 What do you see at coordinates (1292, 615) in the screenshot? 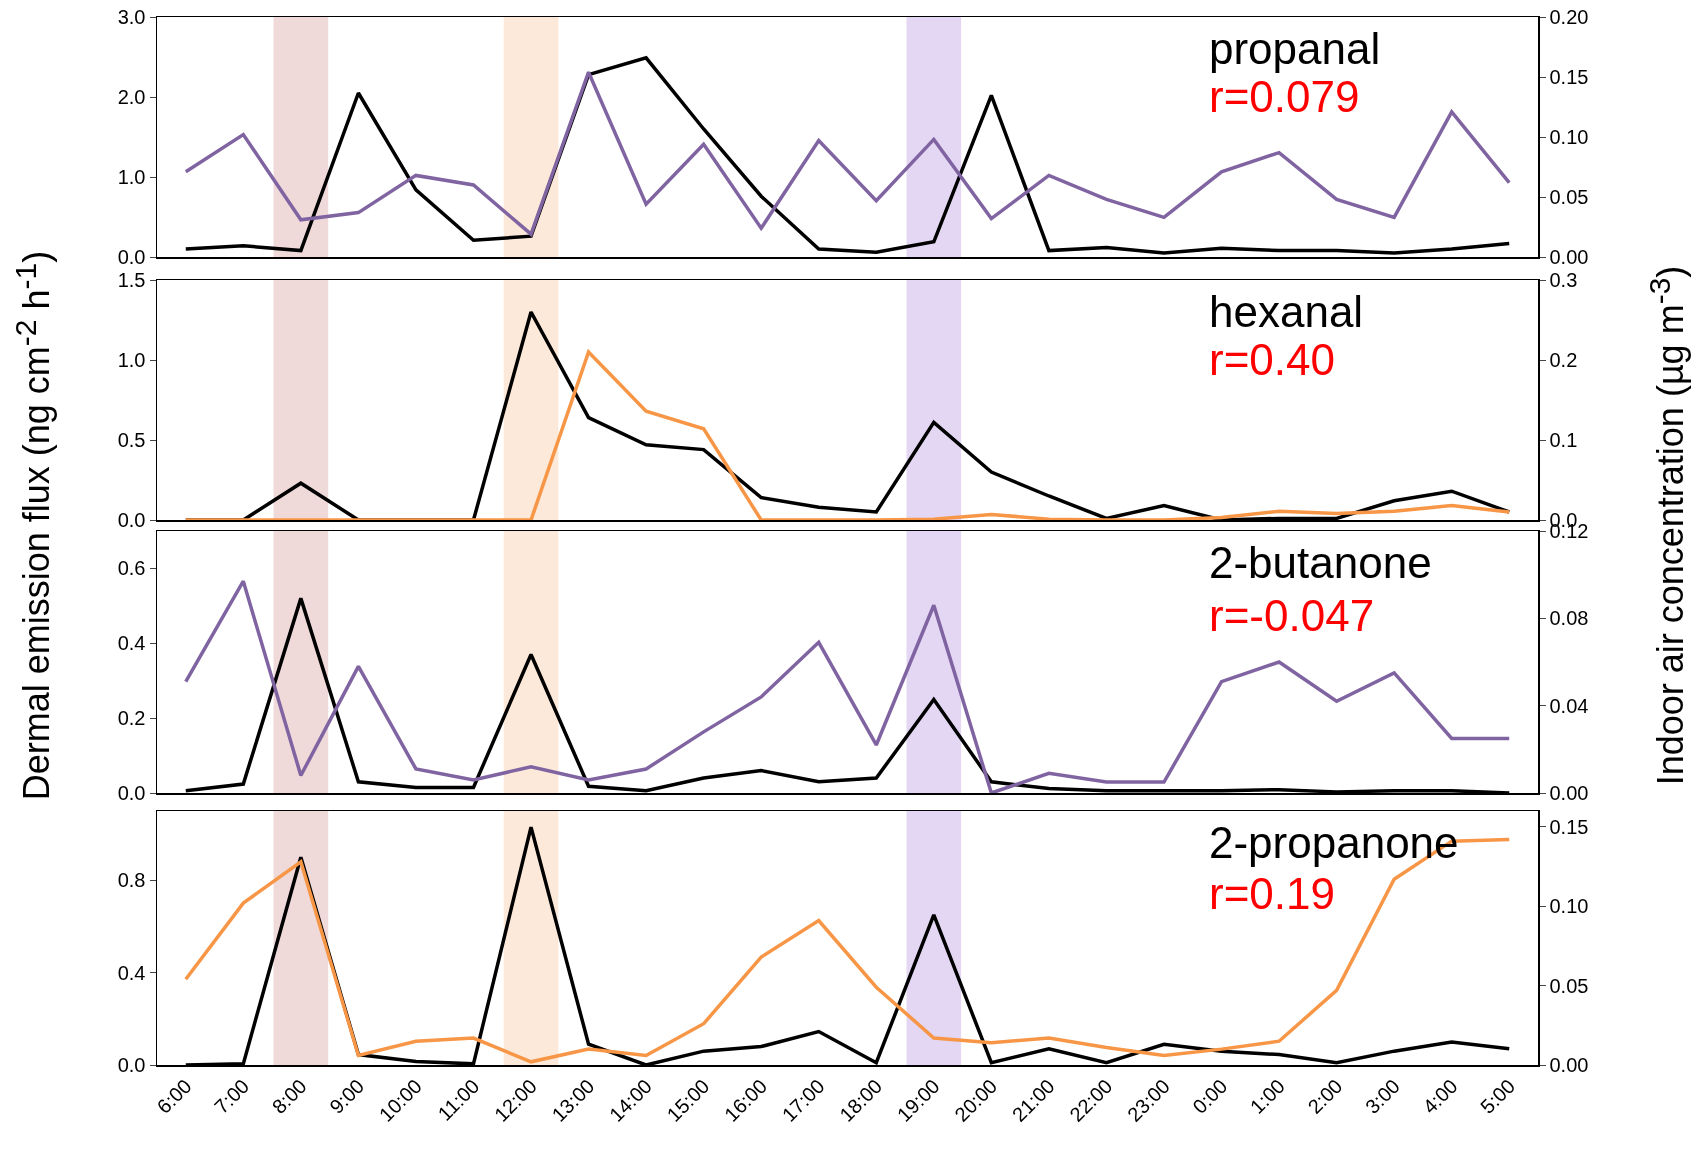
I see `annotation: r=-0.047` at bounding box center [1292, 615].